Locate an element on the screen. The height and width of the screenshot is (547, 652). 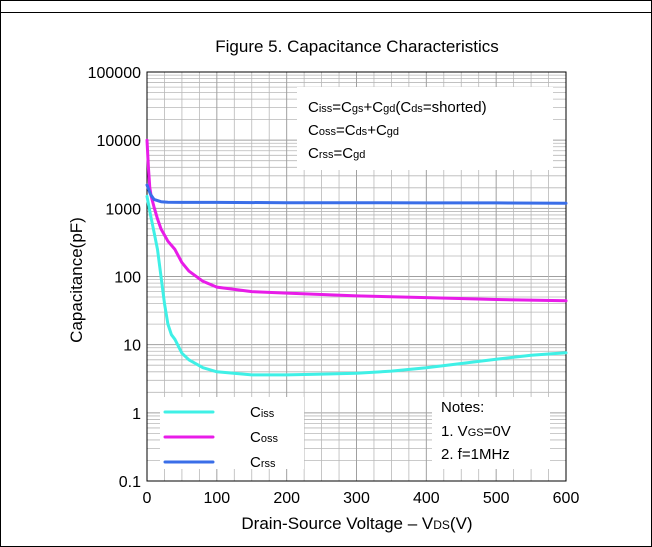
y-tick-label: 10000 is located at coordinates (119, 141).